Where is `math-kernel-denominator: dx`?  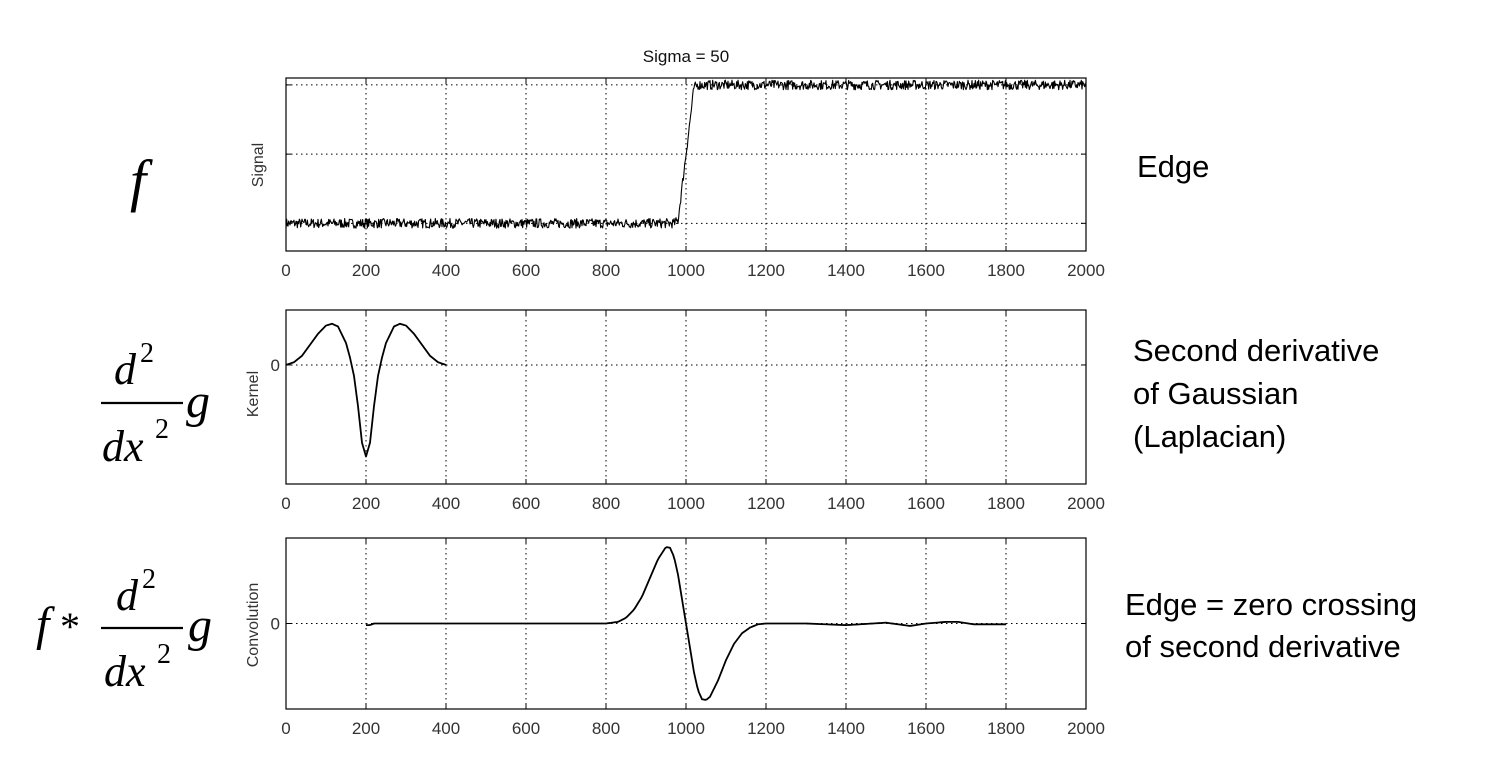 math-kernel-denominator: dx is located at coordinates (123, 446).